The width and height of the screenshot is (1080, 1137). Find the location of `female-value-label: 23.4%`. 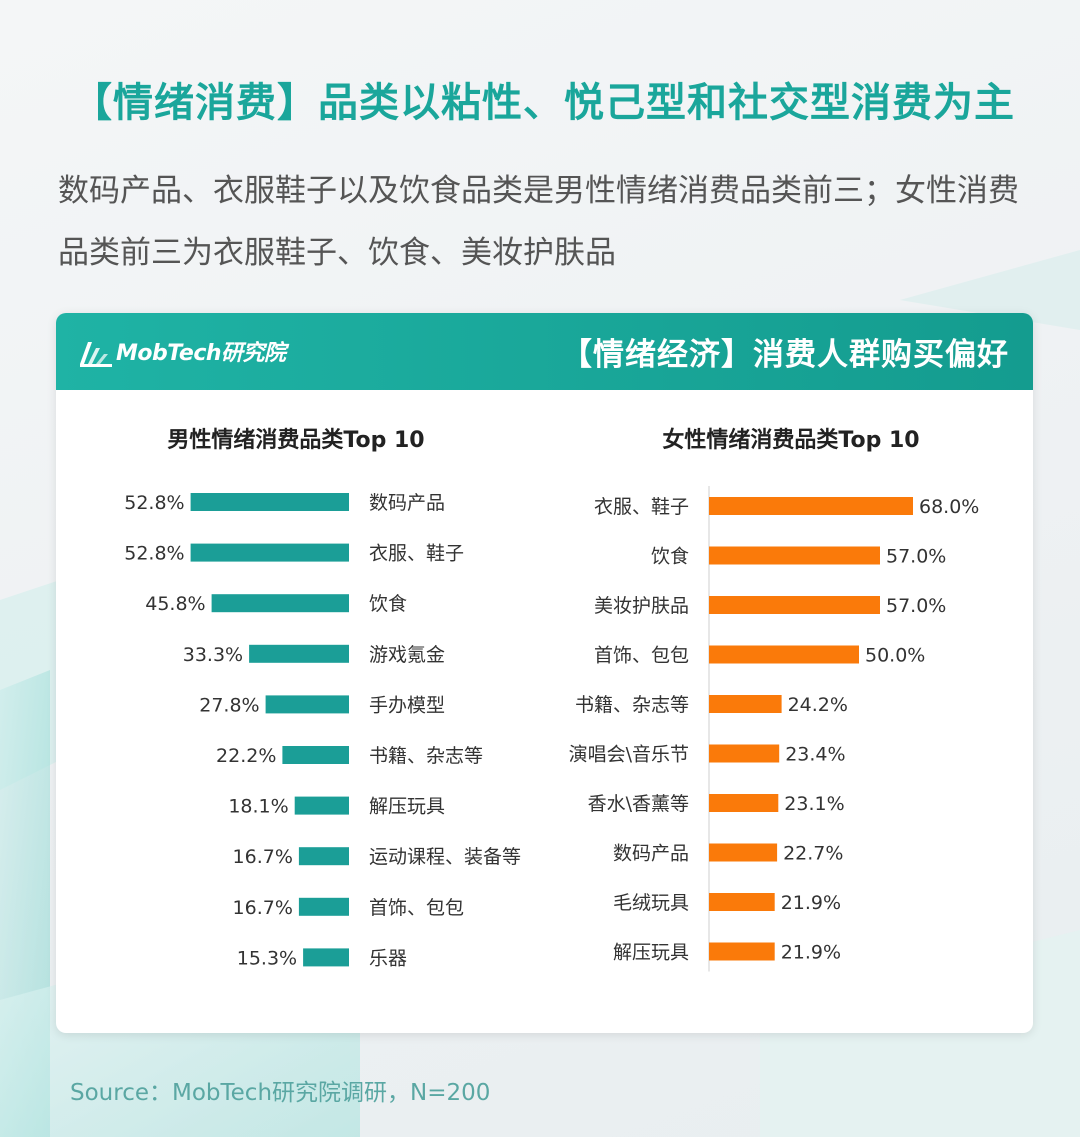

female-value-label: 23.4% is located at coordinates (815, 755).